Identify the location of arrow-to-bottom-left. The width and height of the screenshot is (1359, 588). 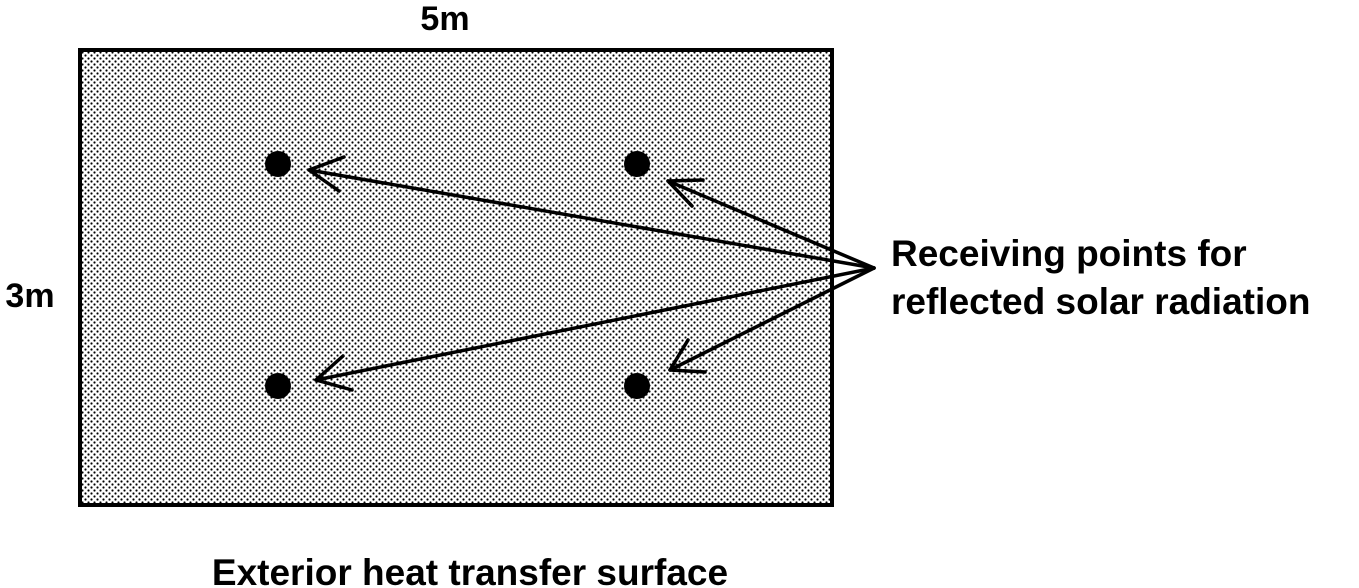
(595, 329).